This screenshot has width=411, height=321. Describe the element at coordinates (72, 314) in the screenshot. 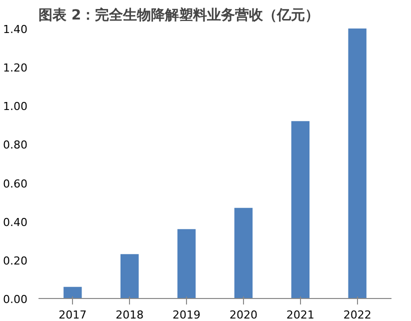

I see `x-tick-label: 2017` at that location.